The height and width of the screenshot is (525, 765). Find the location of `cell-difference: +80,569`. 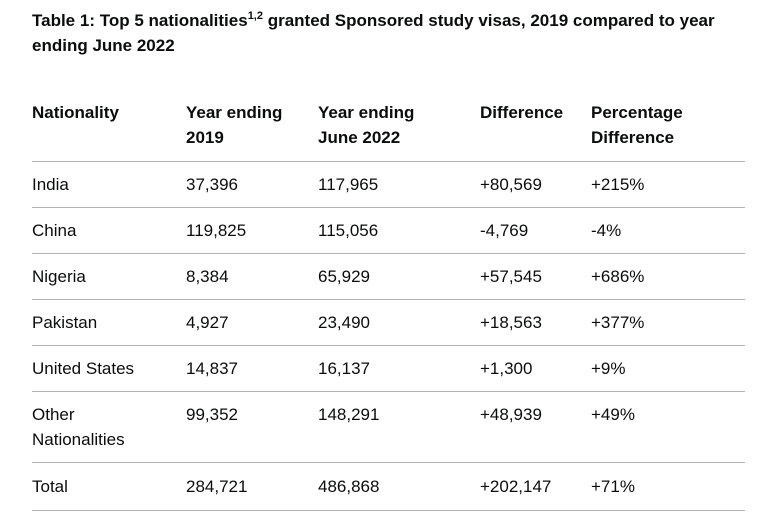

cell-difference: +80,569 is located at coordinates (535, 184).